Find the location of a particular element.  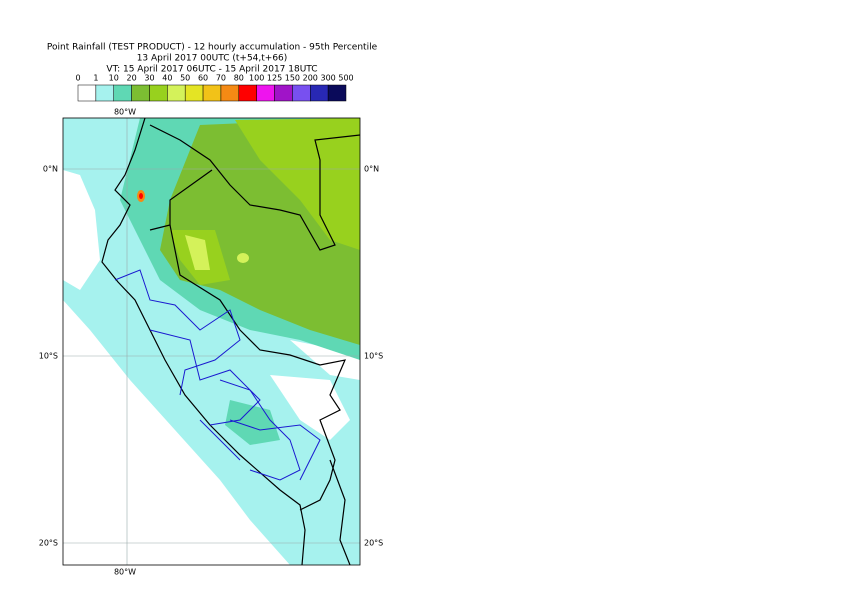

regions is located at coordinates (217, 375).